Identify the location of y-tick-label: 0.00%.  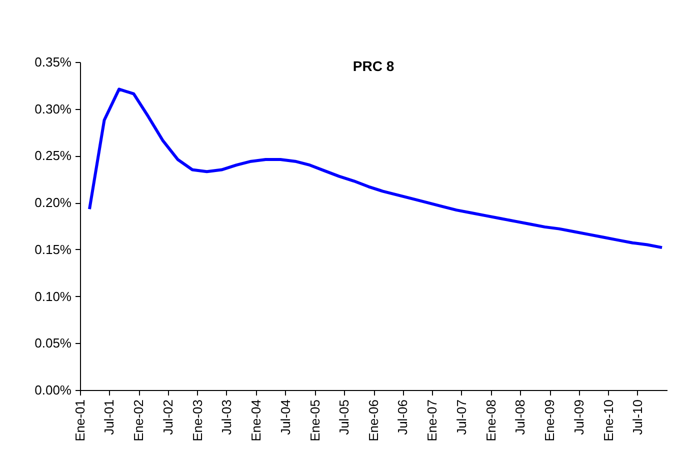
(53, 390).